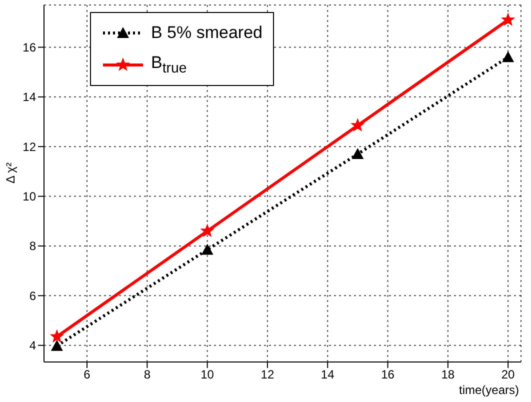 Image resolution: width=531 pixels, height=402 pixels. I want to click on x-axis-title: time(years), so click(488, 390).